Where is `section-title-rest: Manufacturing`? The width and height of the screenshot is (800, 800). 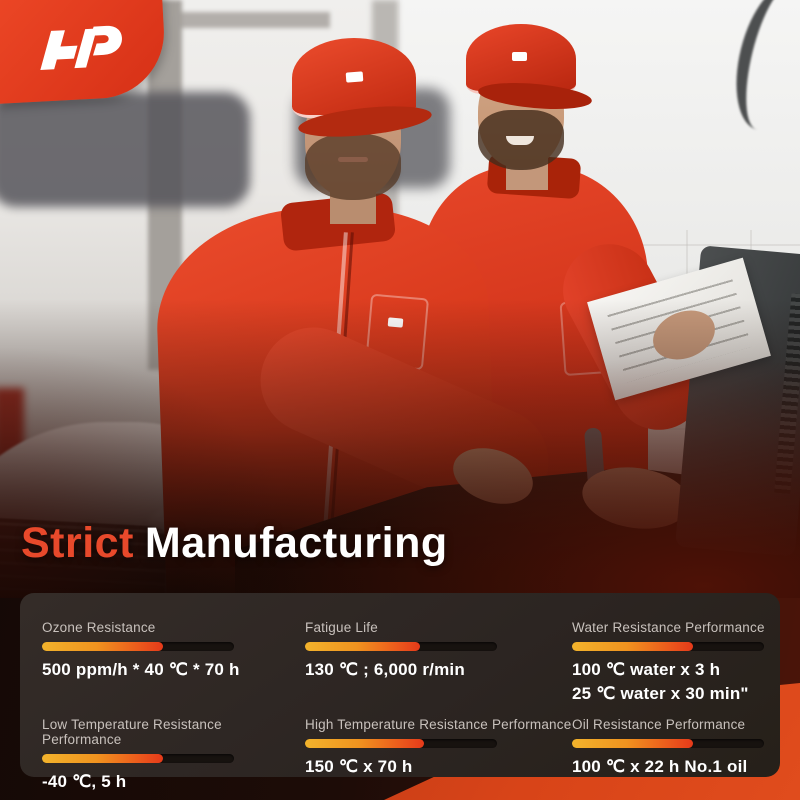 section-title-rest: Manufacturing is located at coordinates (296, 543).